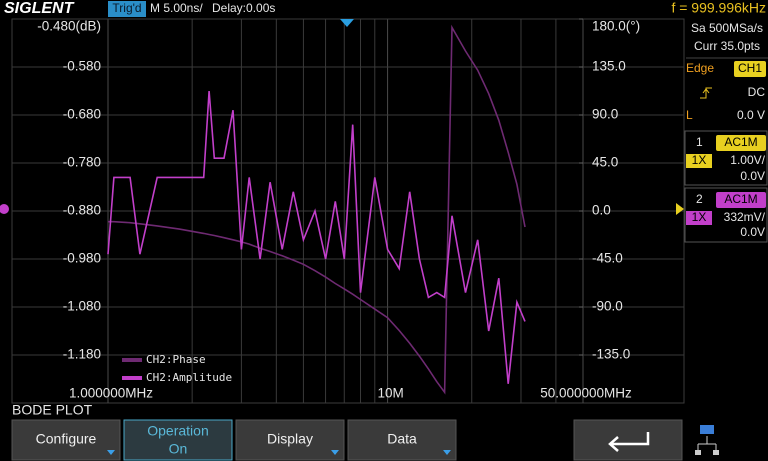 The height and width of the screenshot is (461, 768). Describe the element at coordinates (82, 114) in the screenshot. I see `y-tick-label: -0.680` at that location.